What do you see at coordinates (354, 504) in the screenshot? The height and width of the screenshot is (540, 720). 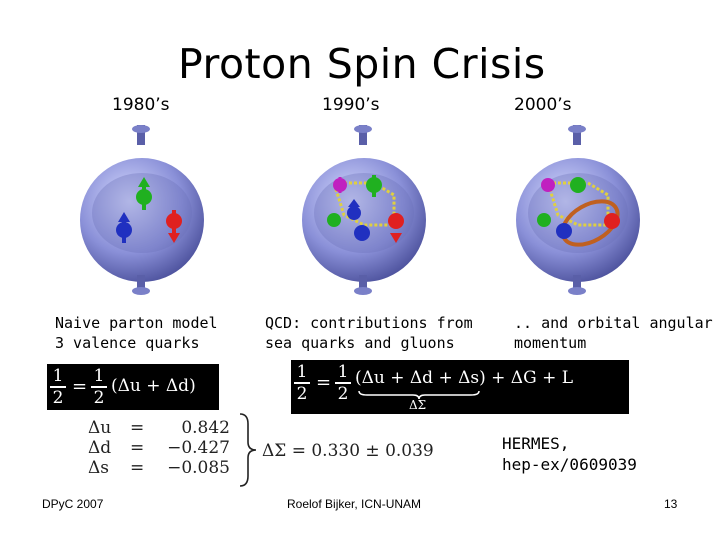 I see `footer-author: Roelof Bijker, ICN-UNAM` at bounding box center [354, 504].